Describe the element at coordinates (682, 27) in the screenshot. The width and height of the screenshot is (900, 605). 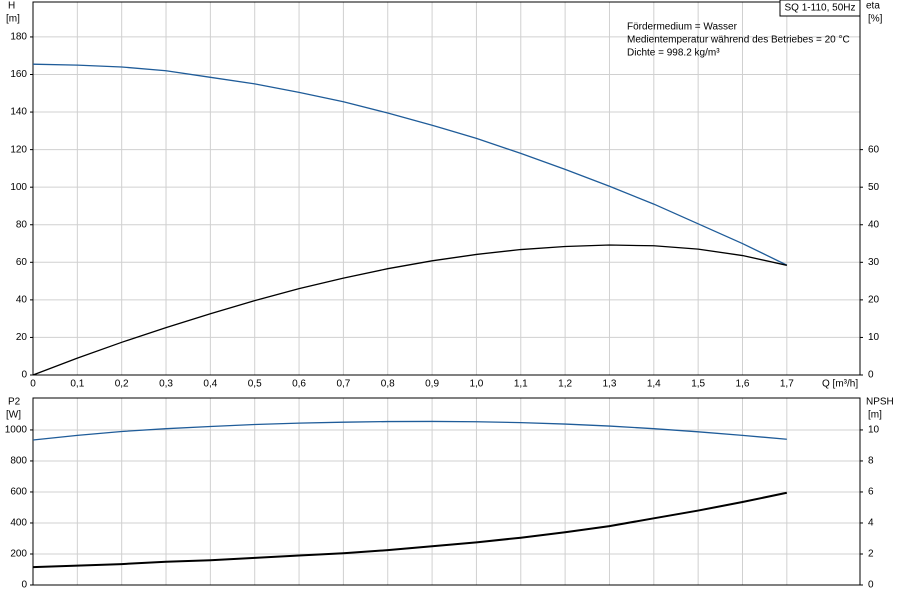
I see `annotation: Fördermedium = Wasser` at that location.